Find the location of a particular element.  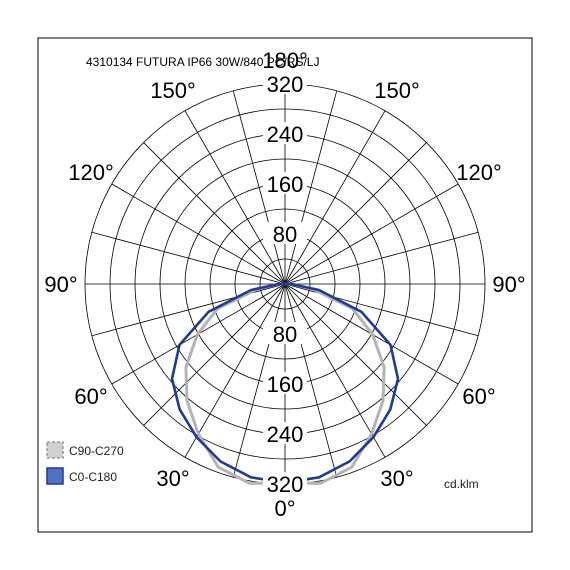

legend: C90-C270 C0-C180 is located at coordinates (85, 463).